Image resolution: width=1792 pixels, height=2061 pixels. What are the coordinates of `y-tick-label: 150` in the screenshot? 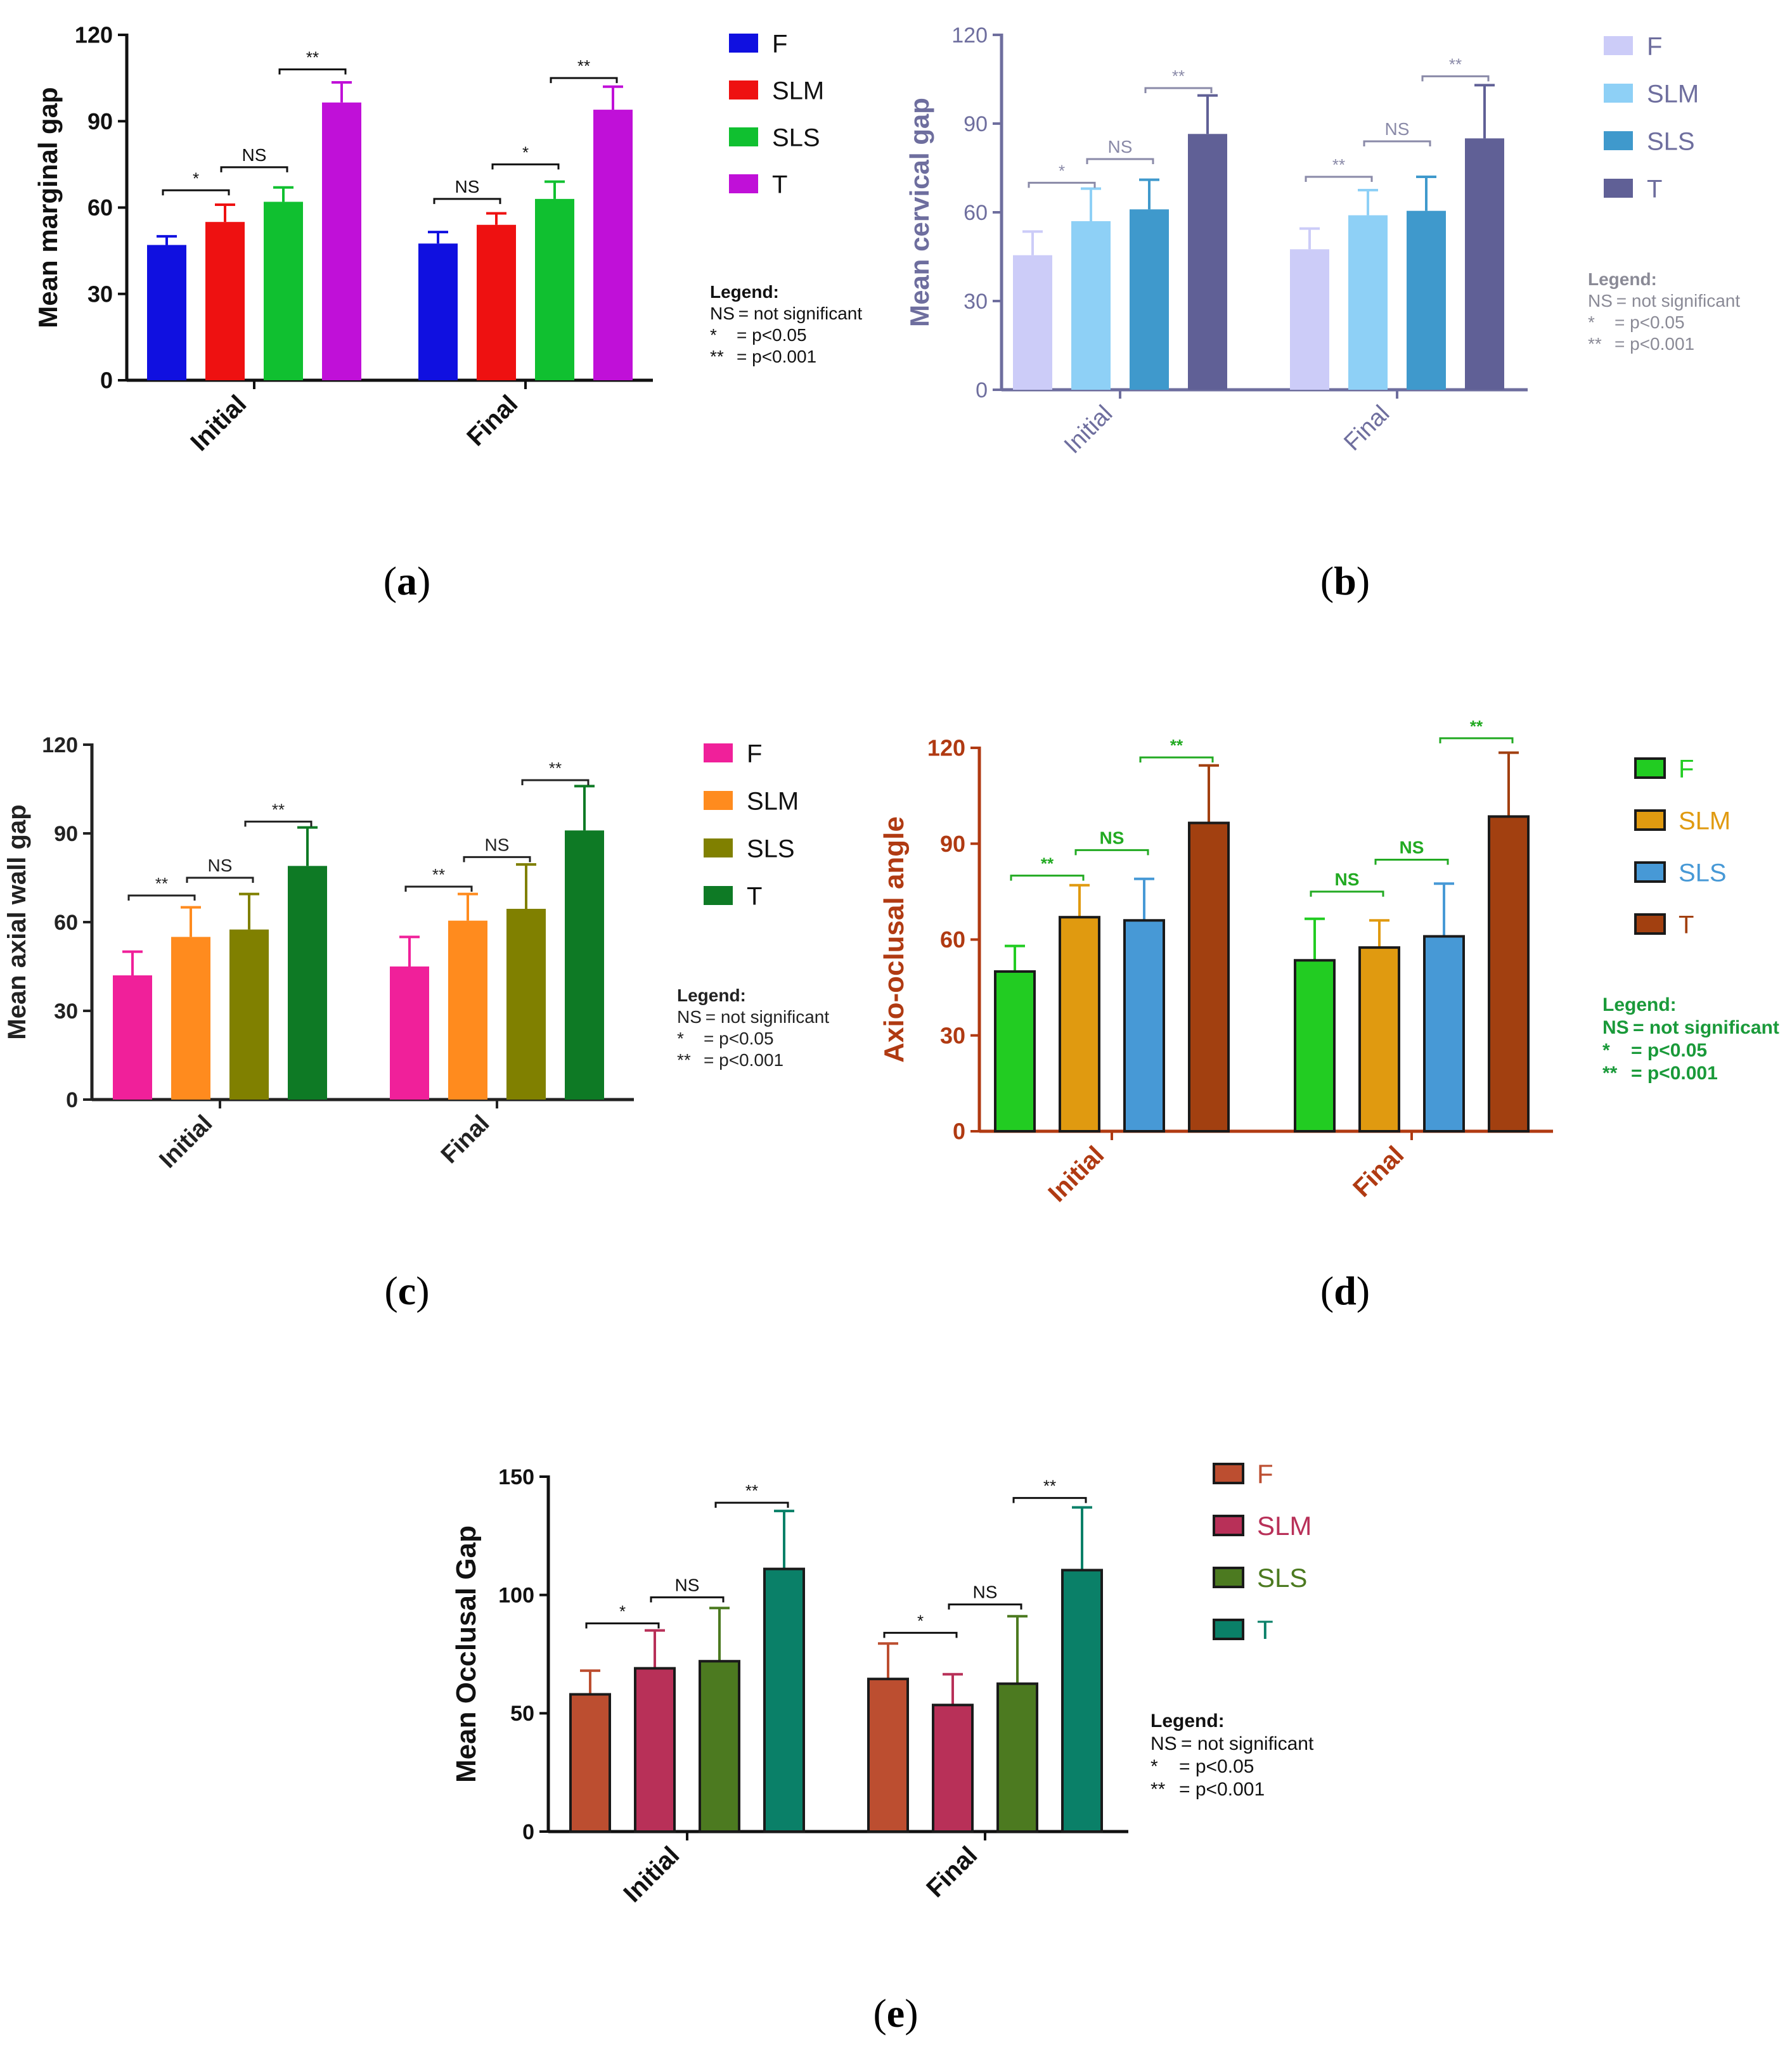 It's located at (516, 1477).